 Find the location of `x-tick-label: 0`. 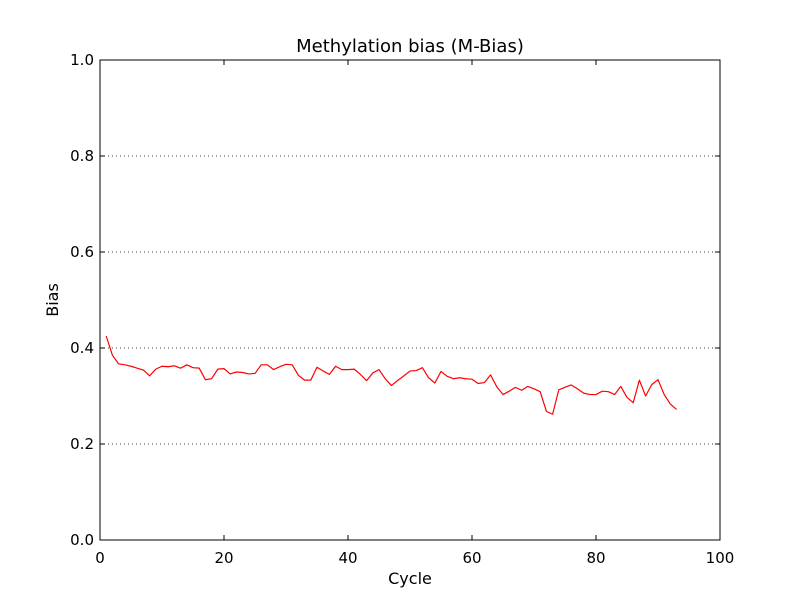

x-tick-label: 0 is located at coordinates (100, 558).